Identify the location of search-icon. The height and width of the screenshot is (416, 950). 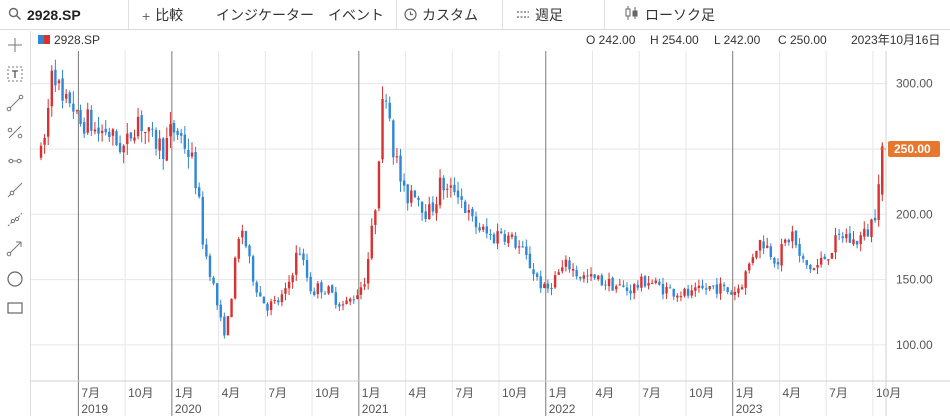
(15, 16).